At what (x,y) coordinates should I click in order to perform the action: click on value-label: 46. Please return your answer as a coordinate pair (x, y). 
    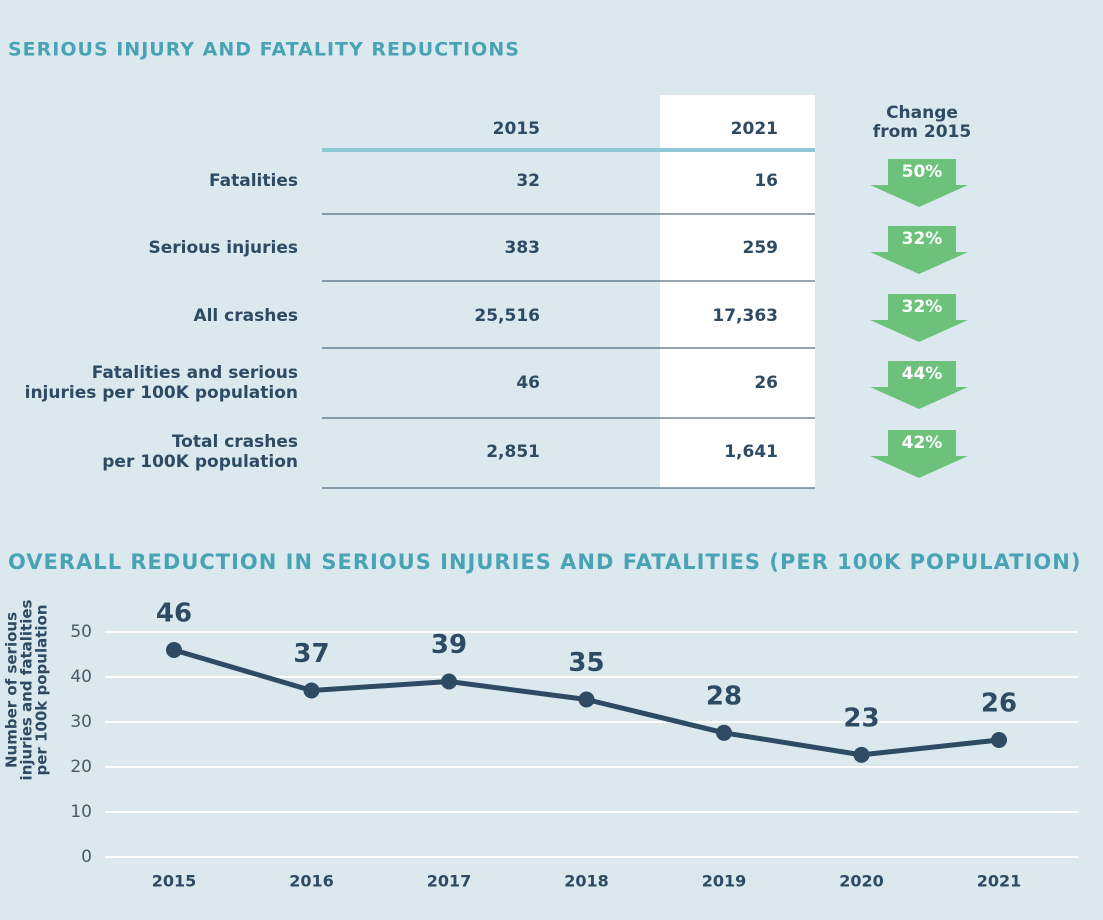
    Looking at the image, I should click on (174, 614).